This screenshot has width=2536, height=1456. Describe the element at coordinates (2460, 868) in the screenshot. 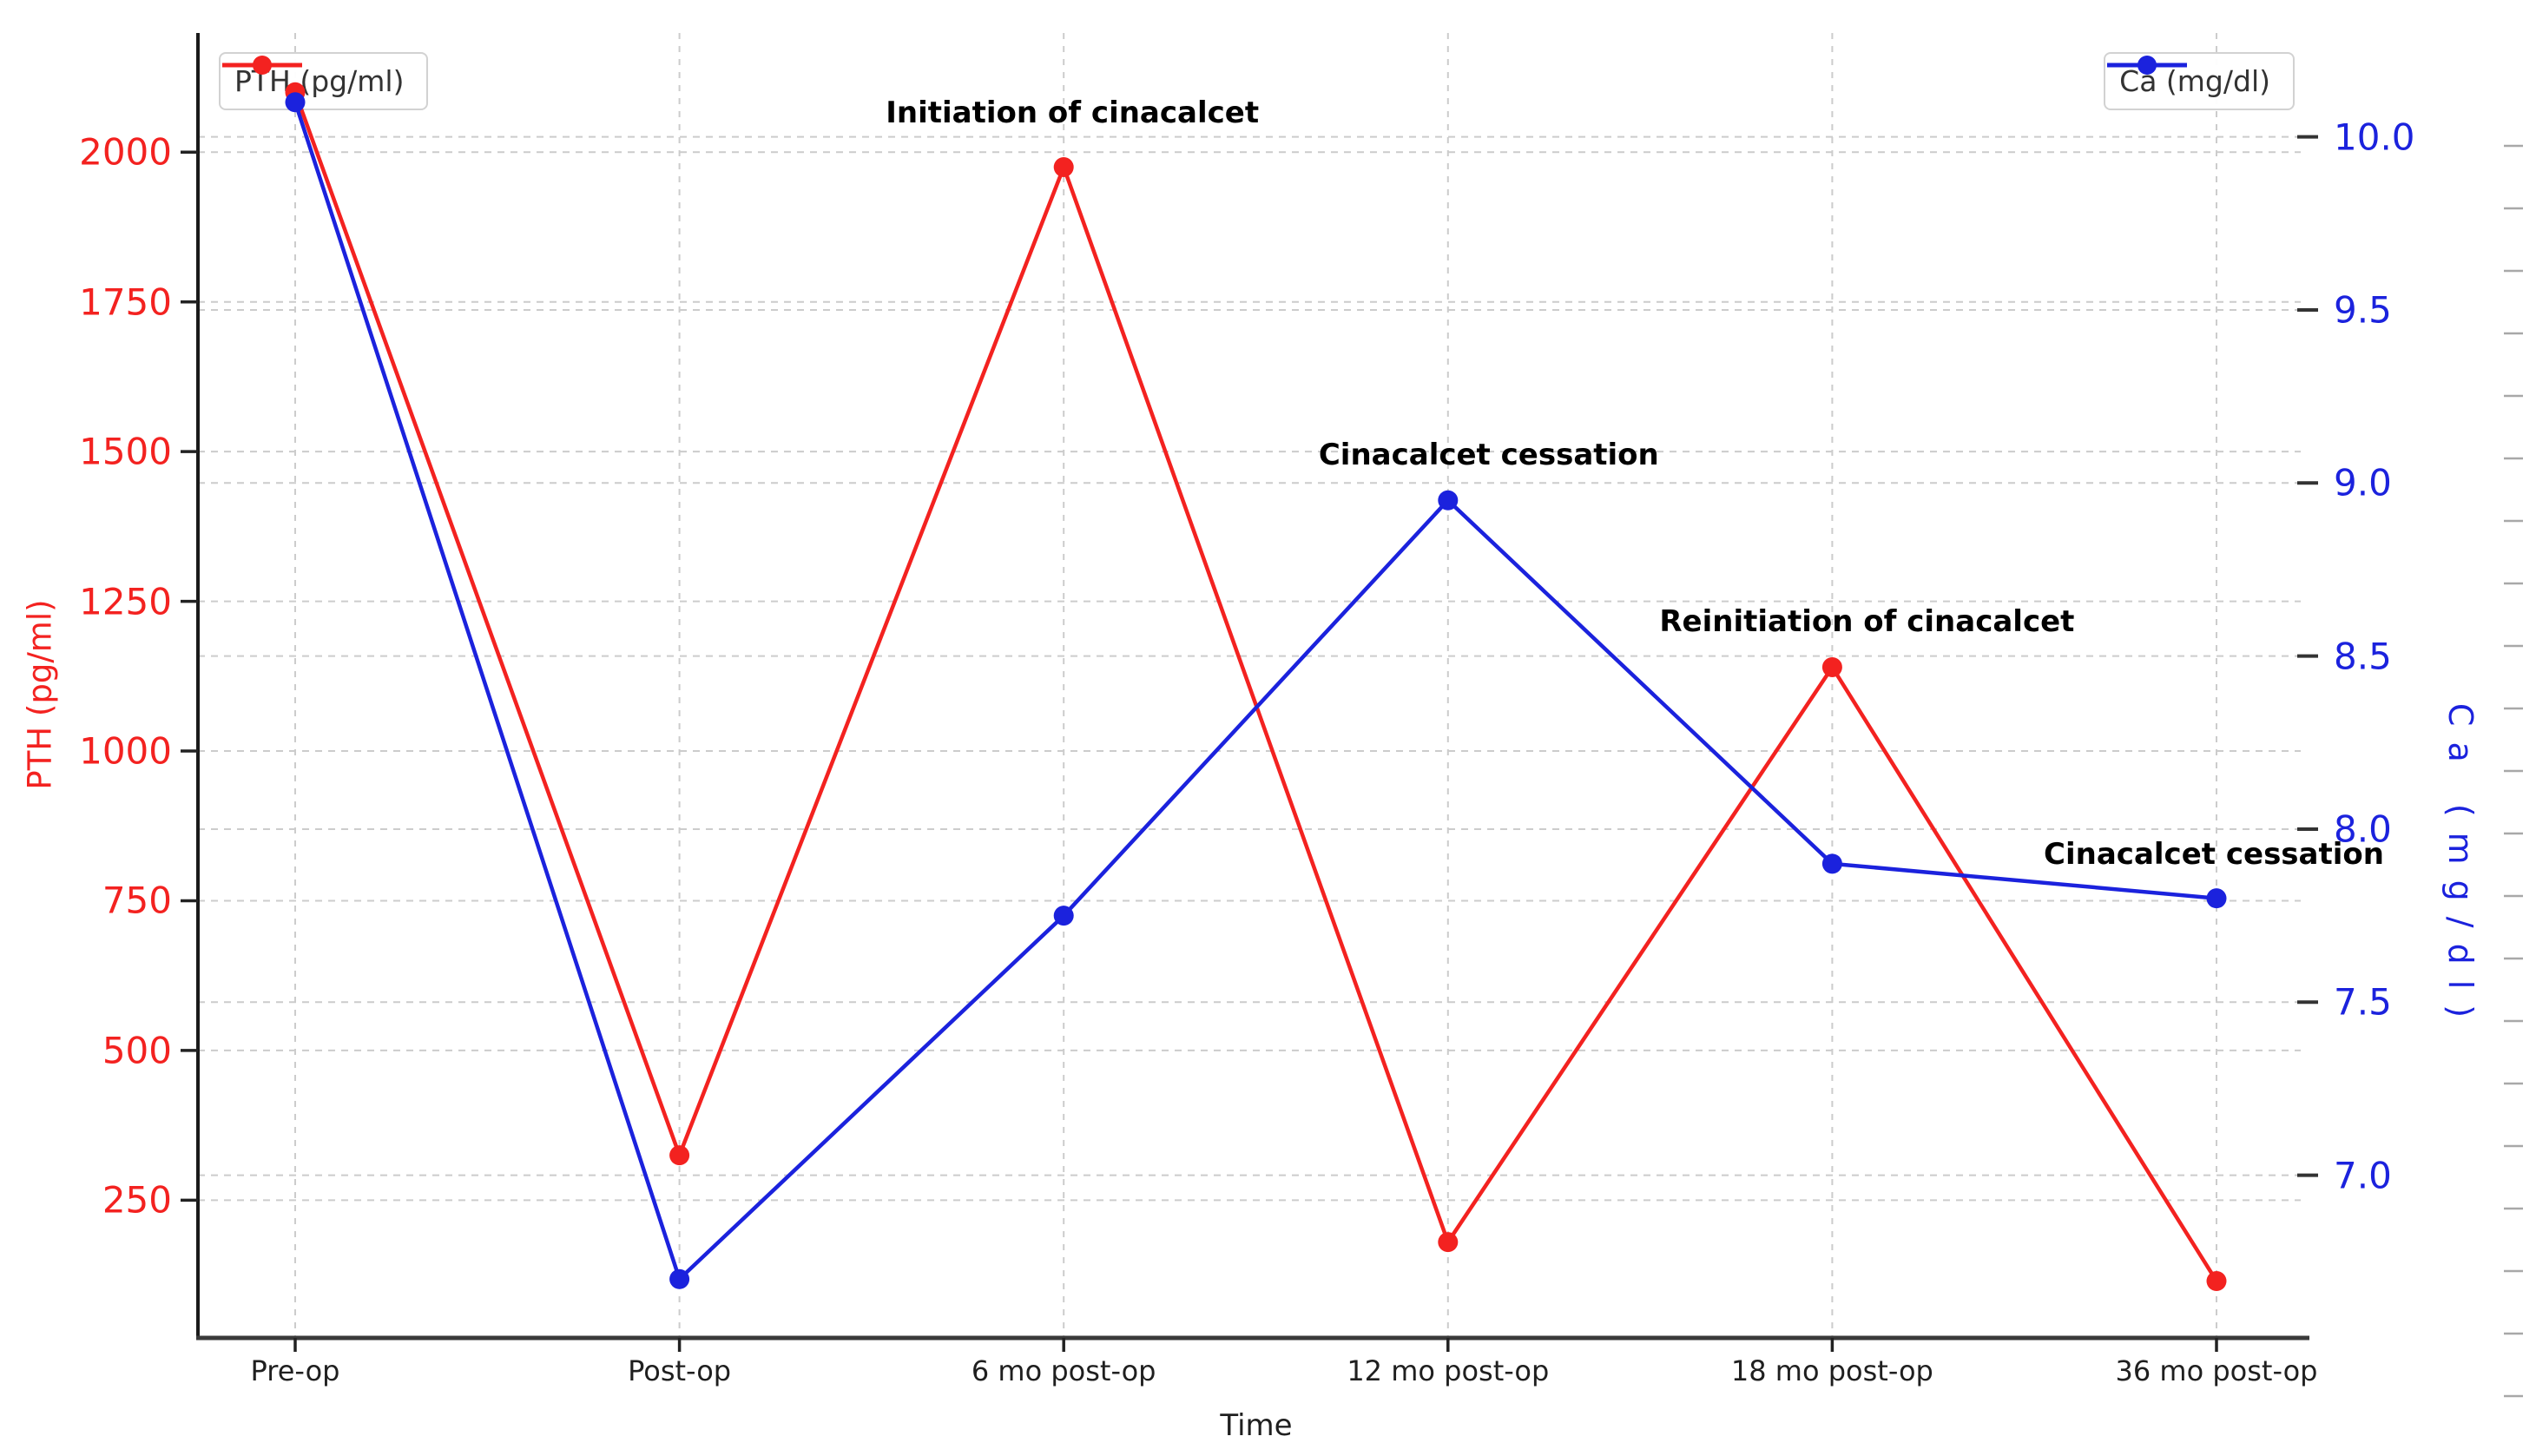

I see `right-axis-title: Ca (mg/dl)` at that location.